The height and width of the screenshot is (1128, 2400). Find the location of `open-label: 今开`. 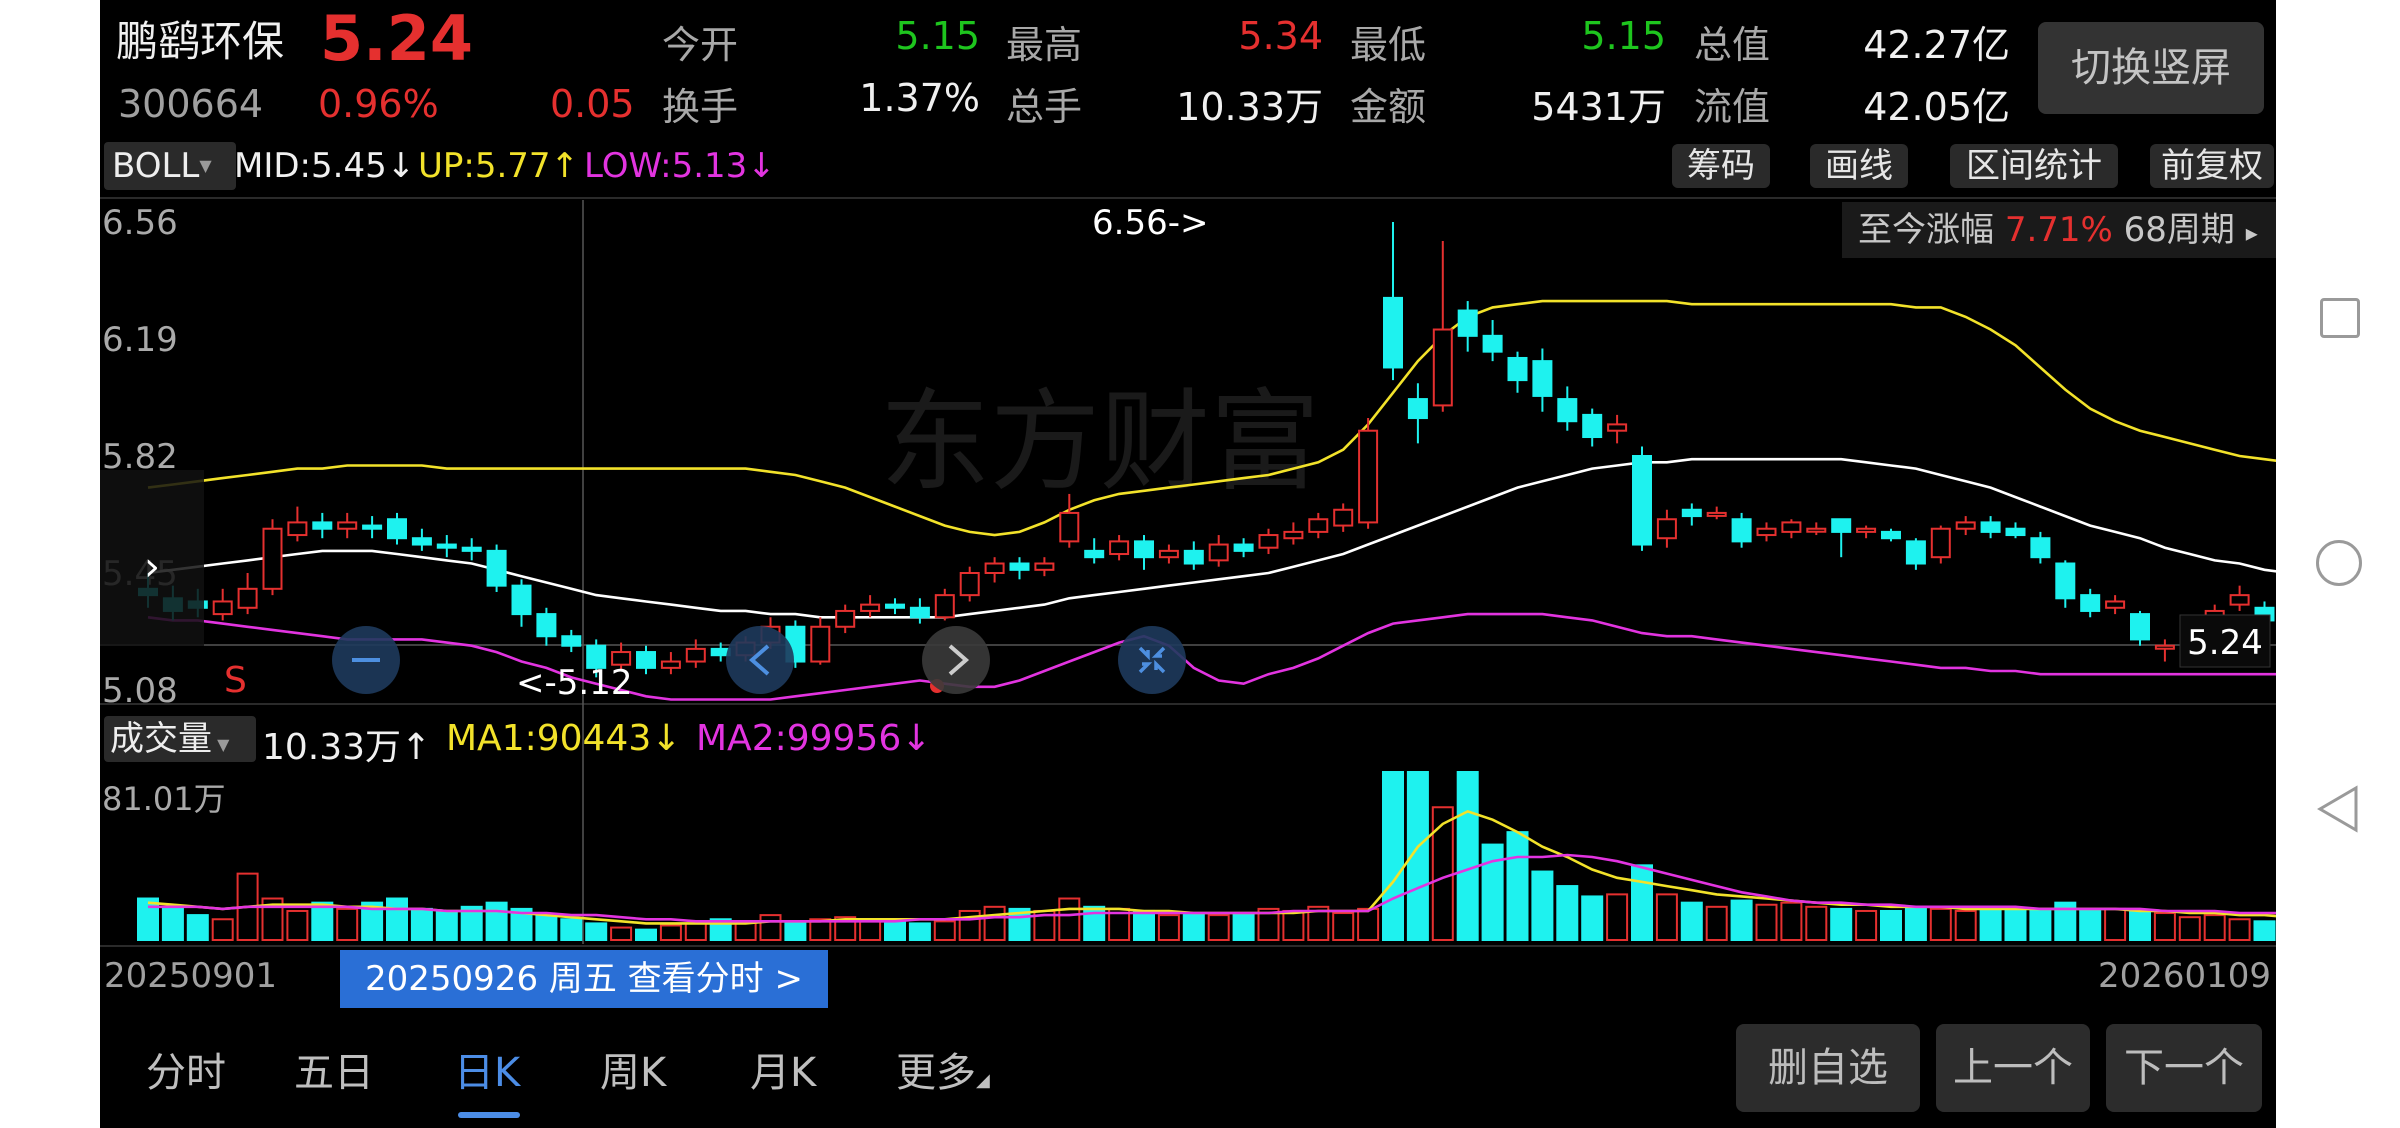

open-label: 今开 is located at coordinates (700, 45).